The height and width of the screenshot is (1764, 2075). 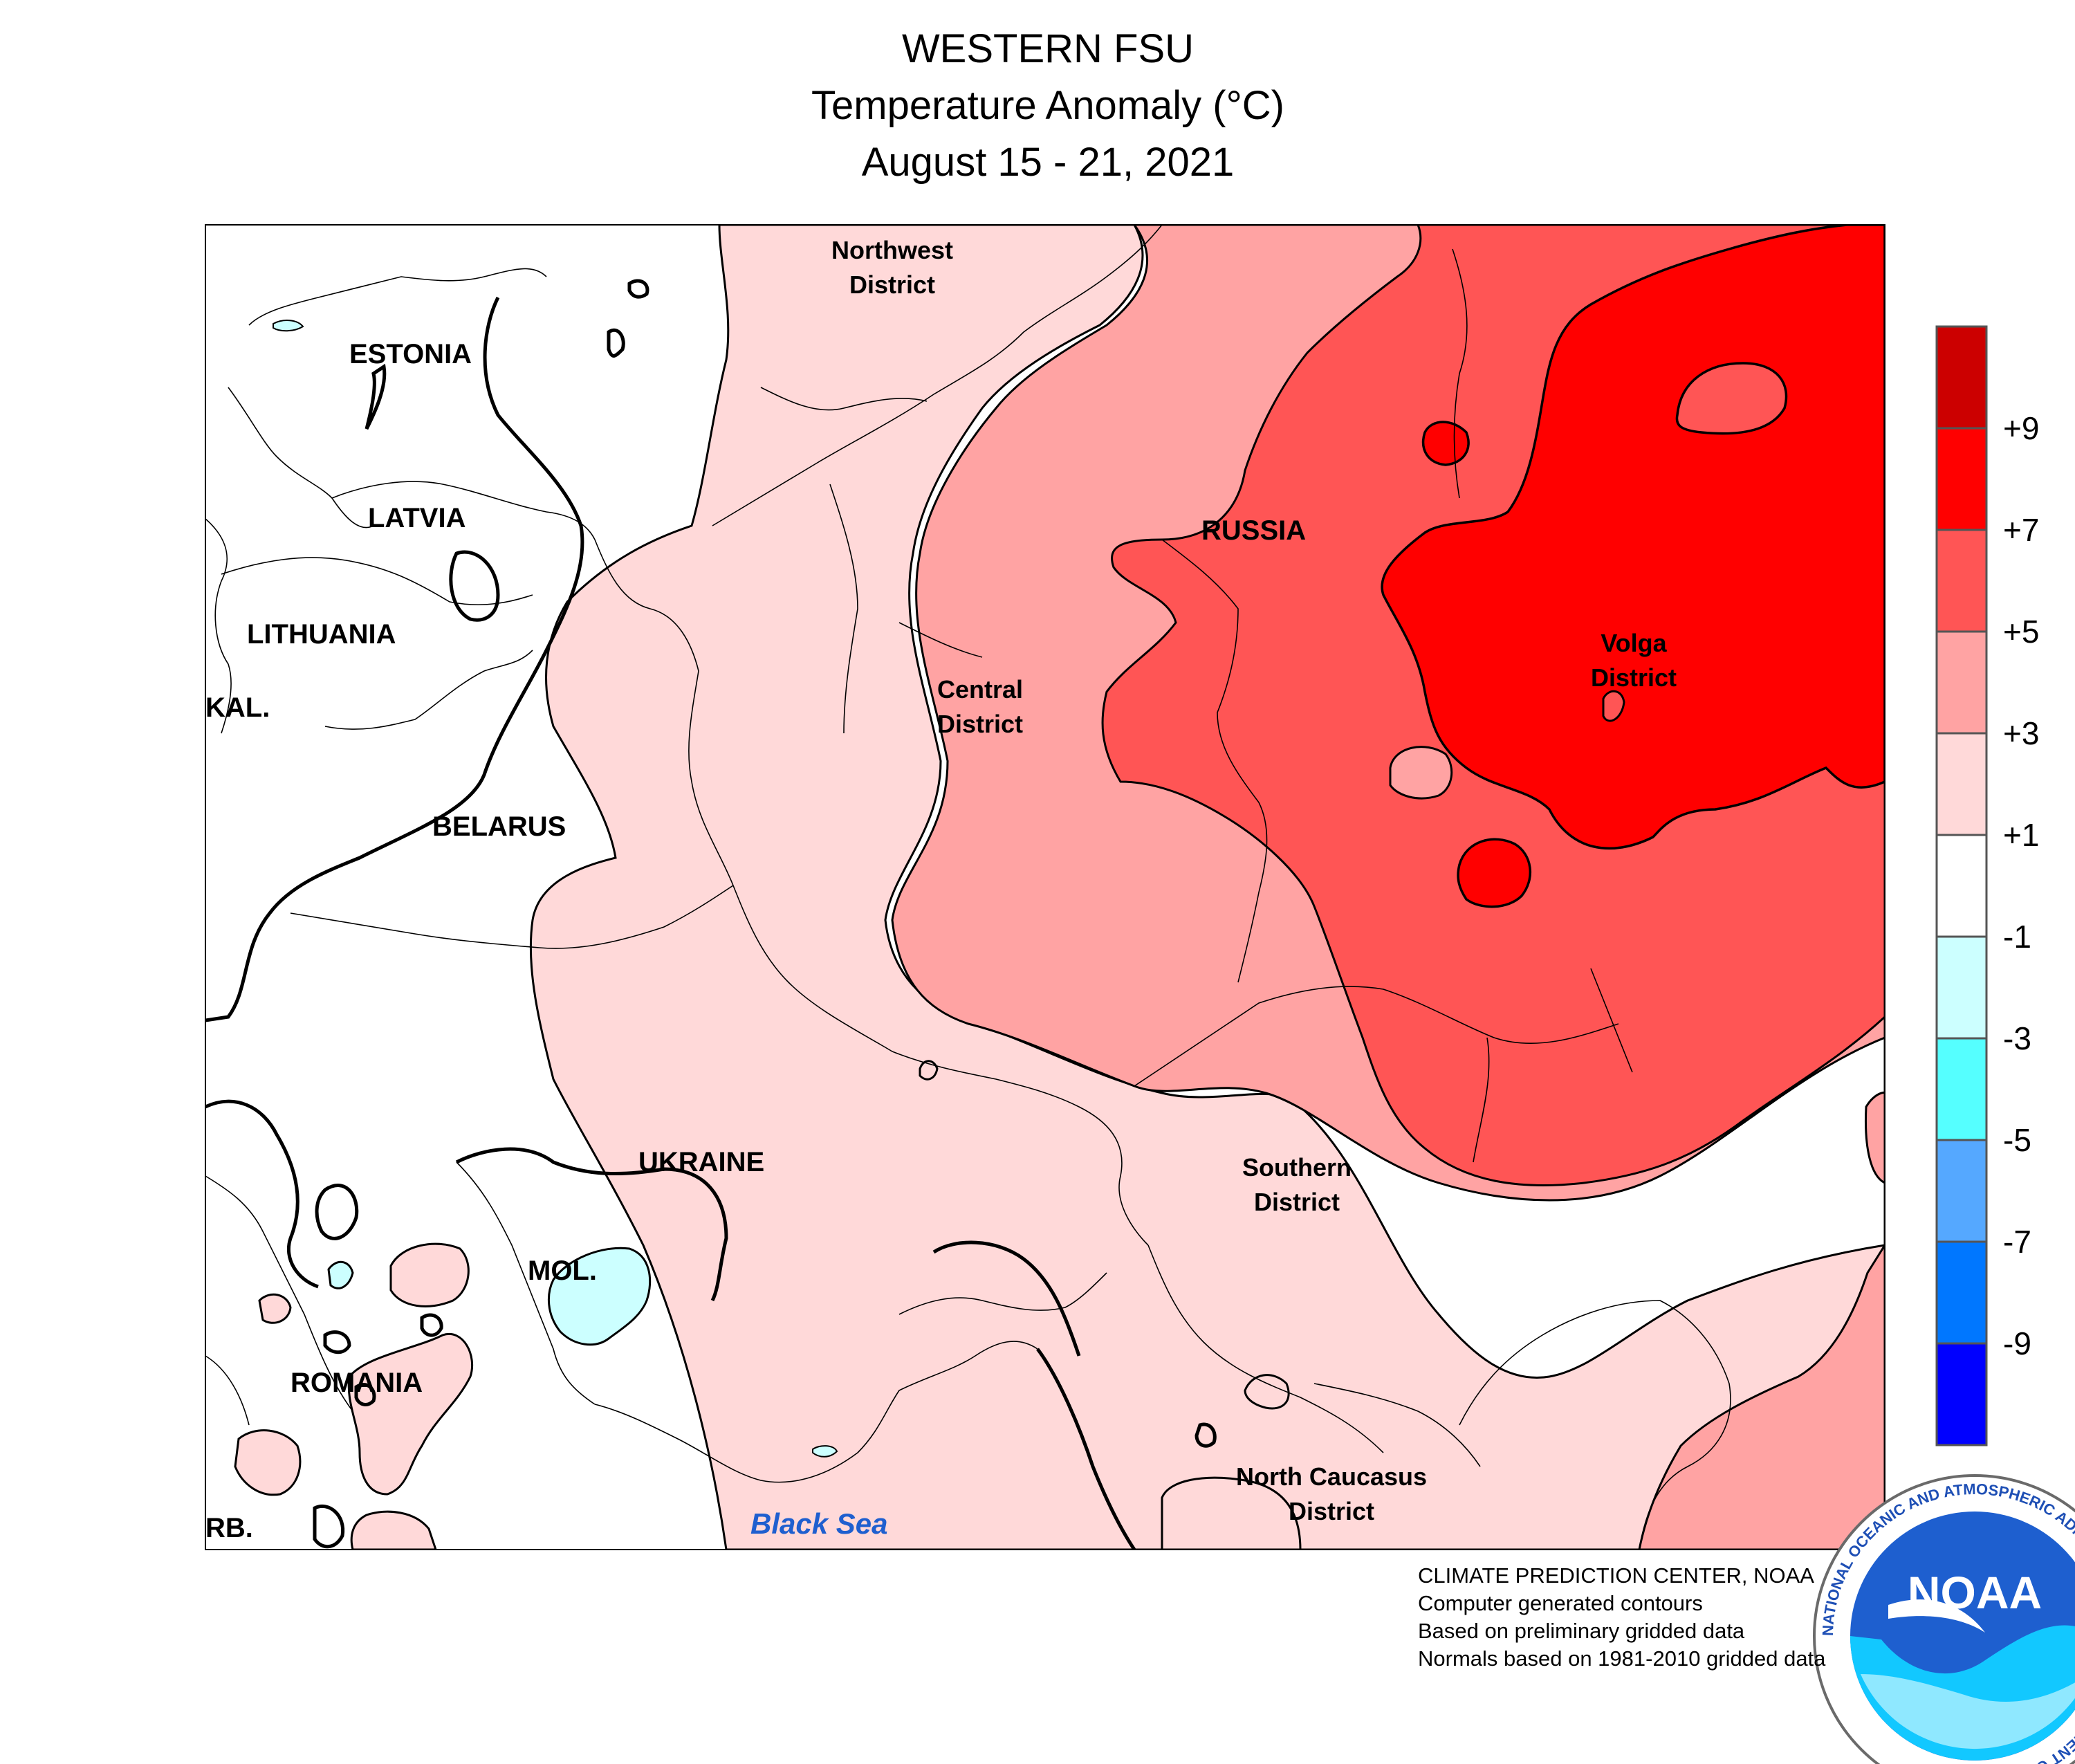 I want to click on legend-tick-label: -7, so click(x=2017, y=1242).